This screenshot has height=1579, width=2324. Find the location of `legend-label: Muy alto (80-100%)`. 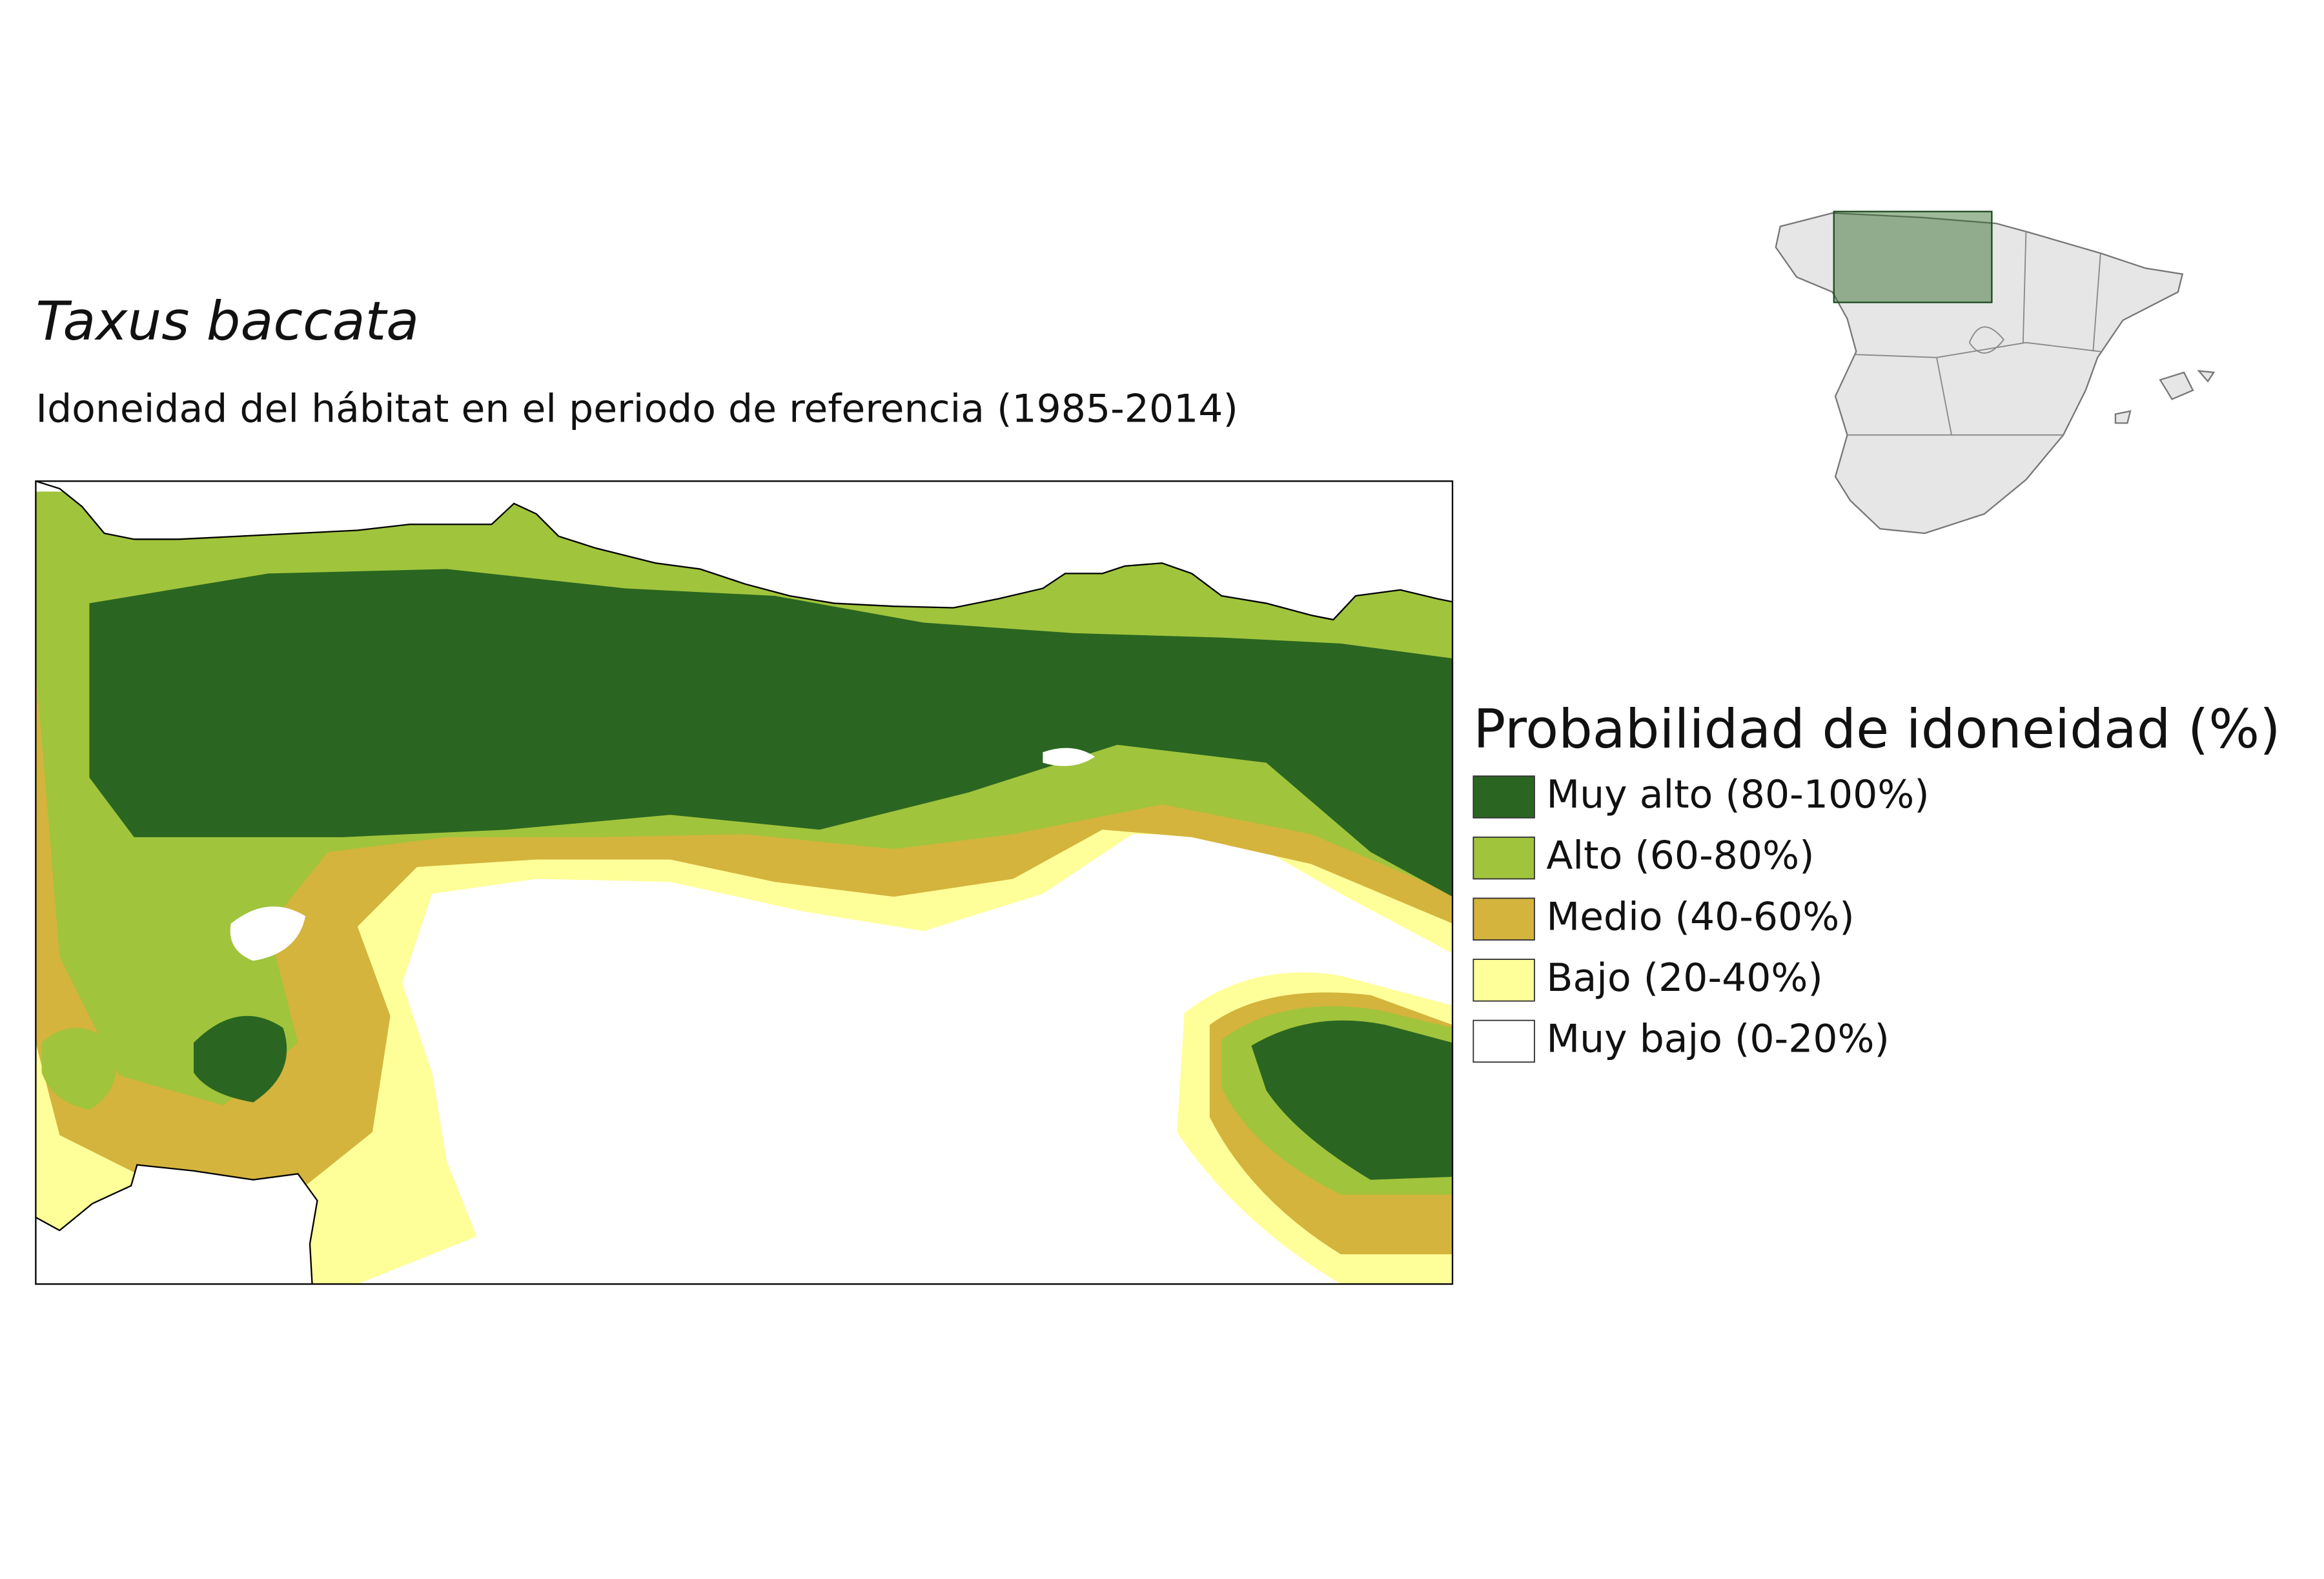

legend-label: Muy alto (80-100%) is located at coordinates (1737, 794).